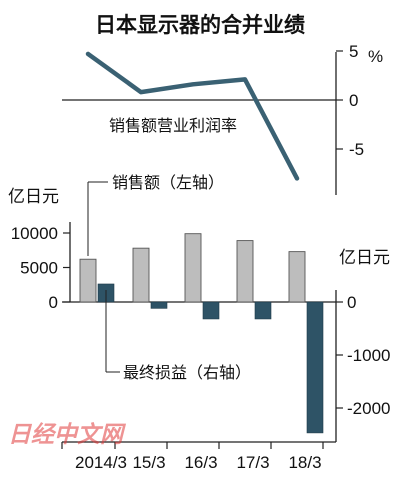 The width and height of the screenshot is (400, 477). Describe the element at coordinates (356, 149) in the screenshot. I see `line-tick-label--5: -5` at that location.